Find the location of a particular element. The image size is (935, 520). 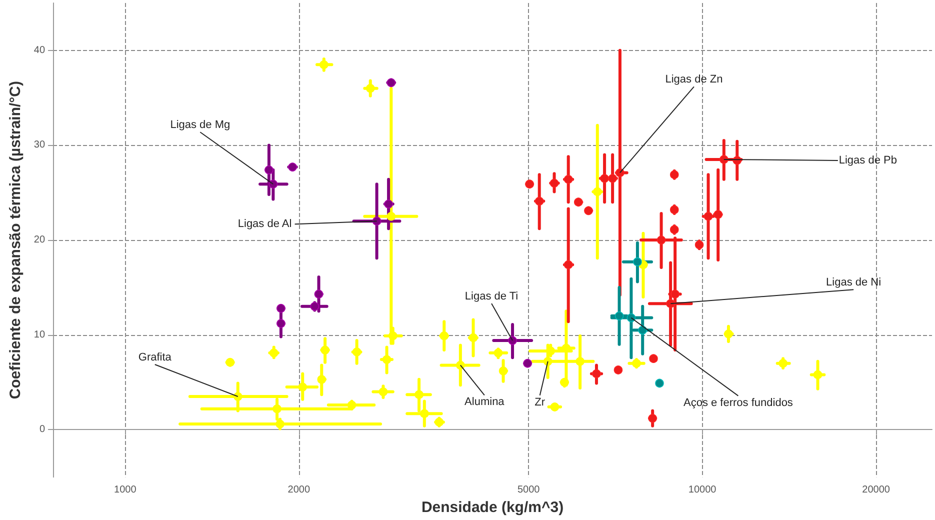

y-tick-label: 30 is located at coordinates (40, 145).